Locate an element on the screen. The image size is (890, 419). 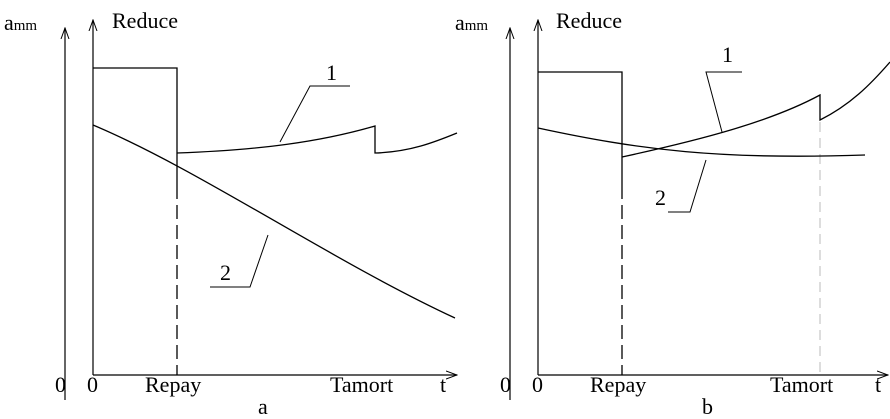
caption: a is located at coordinates (263, 406).